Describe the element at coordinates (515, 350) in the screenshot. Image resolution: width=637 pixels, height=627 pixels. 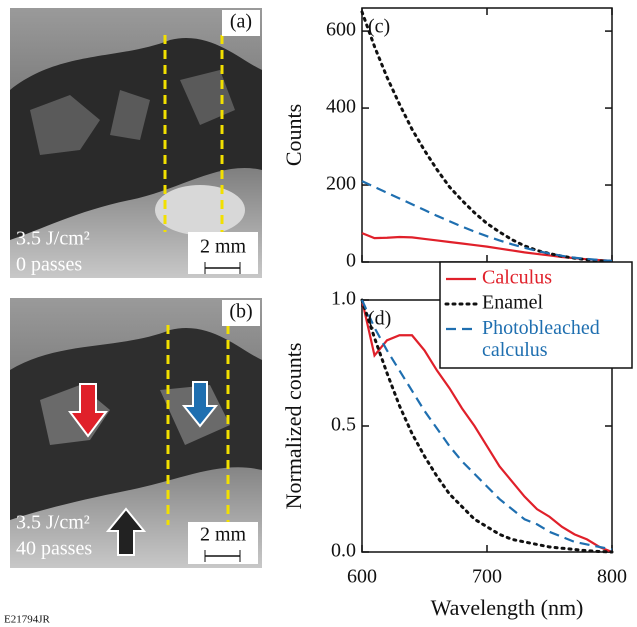
I see `legend-label-line: calculus` at that location.